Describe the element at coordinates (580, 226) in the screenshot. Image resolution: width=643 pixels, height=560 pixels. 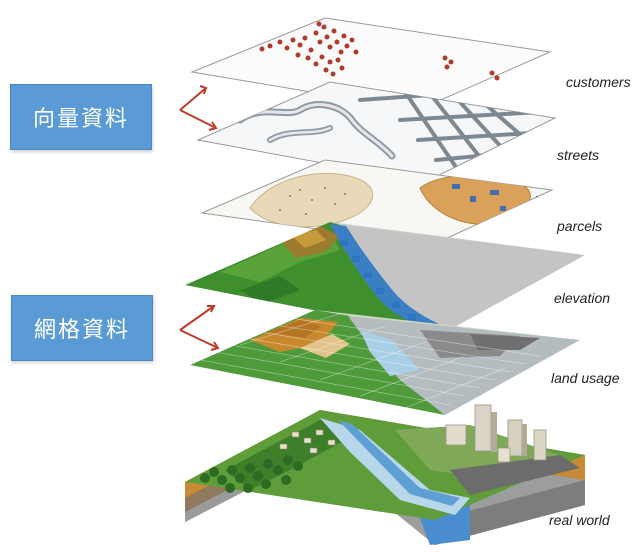
I see `layer-label-parcels: parcels` at that location.